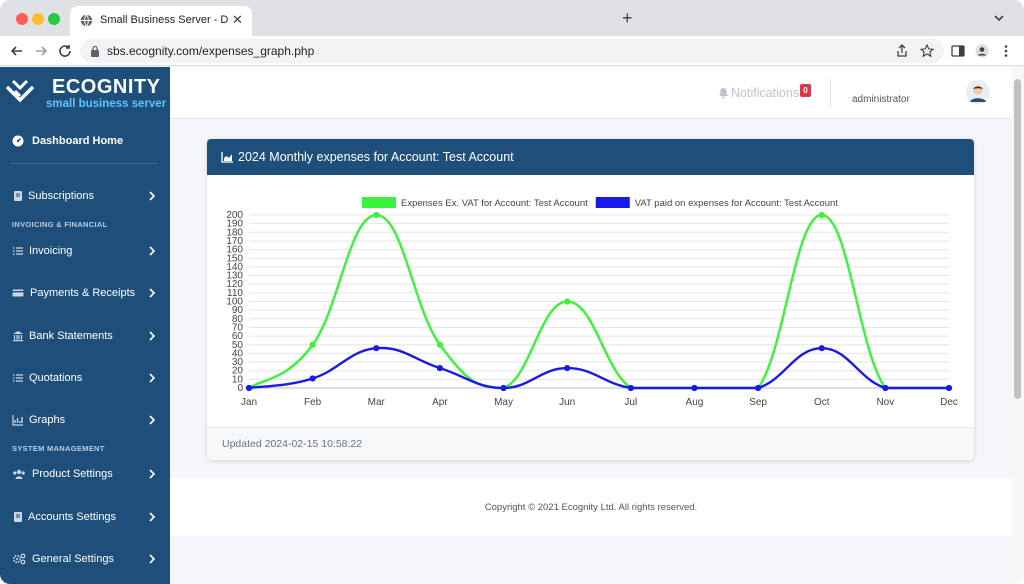  What do you see at coordinates (85, 379) in the screenshot?
I see `sidebar-item-quotations: Quotations` at bounding box center [85, 379].